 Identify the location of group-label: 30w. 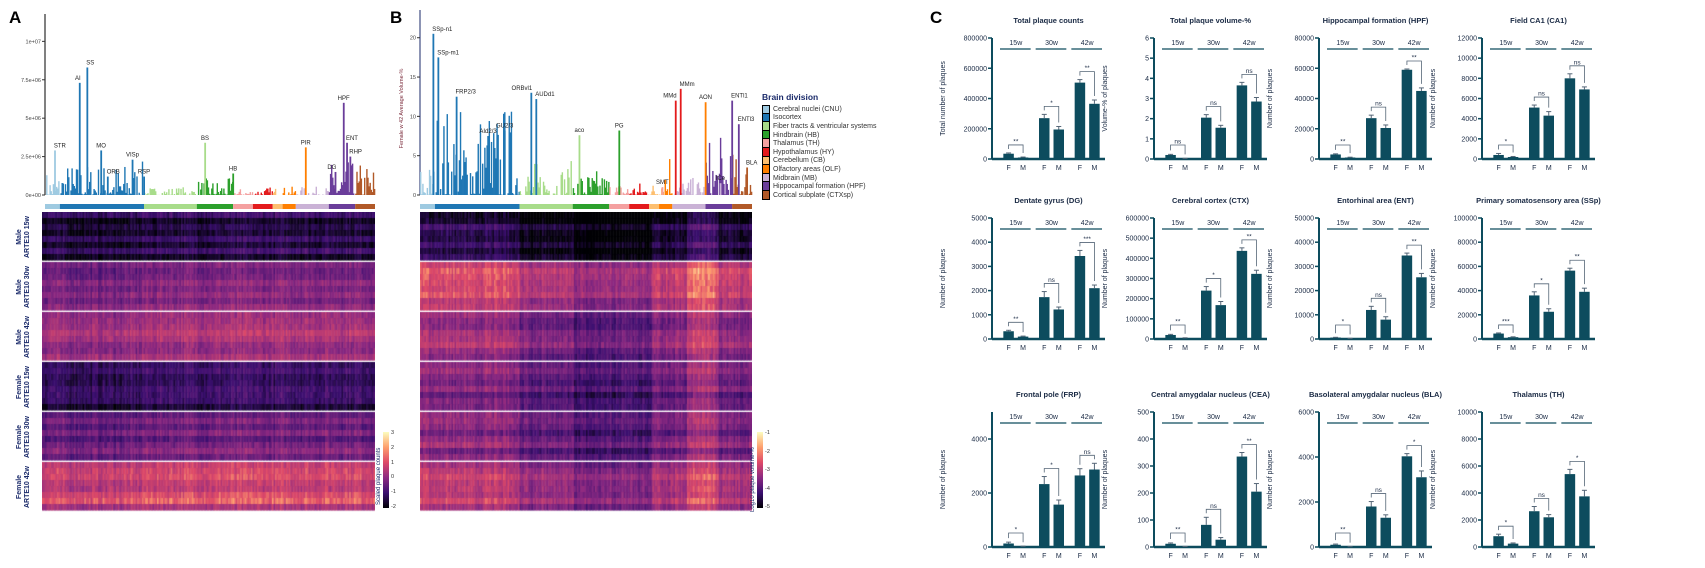
(1542, 417).